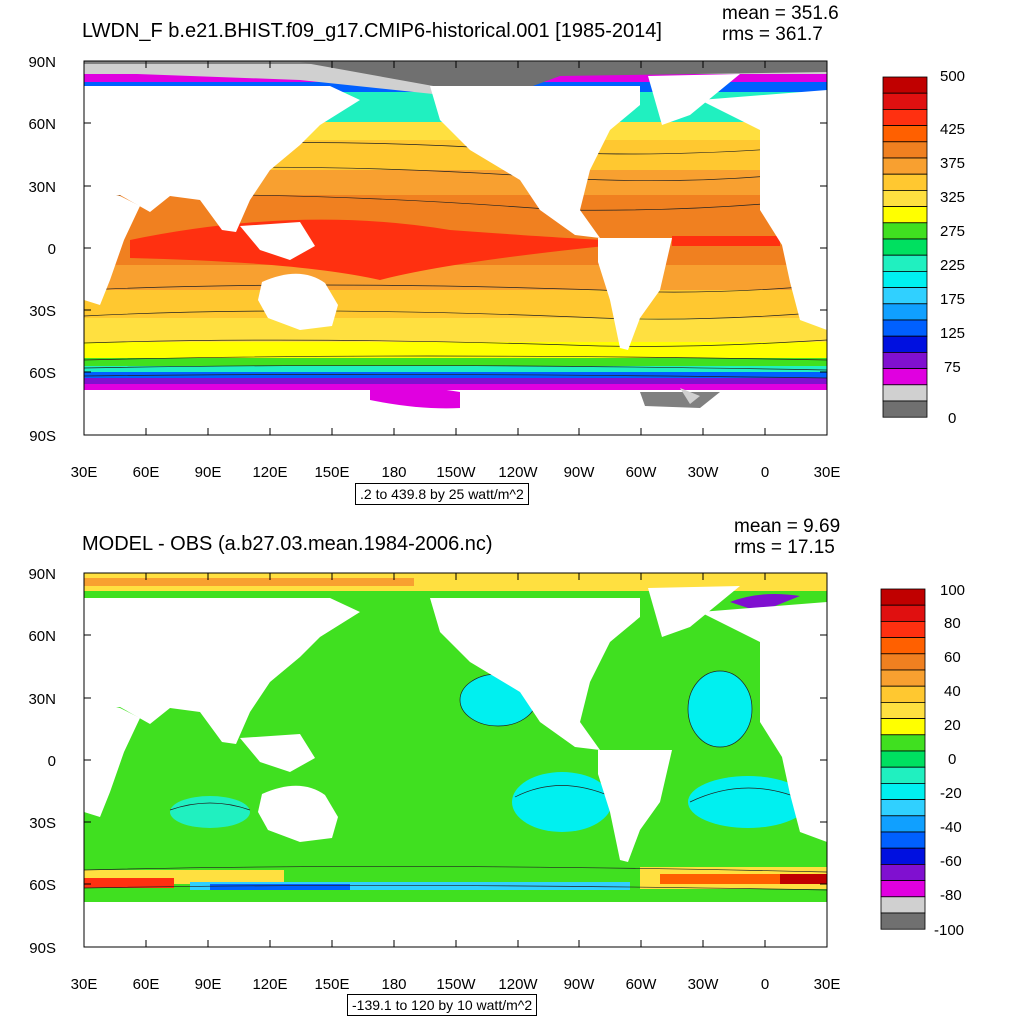  Describe the element at coordinates (953, 231) in the screenshot. I see `colorbar-label: 275` at that location.